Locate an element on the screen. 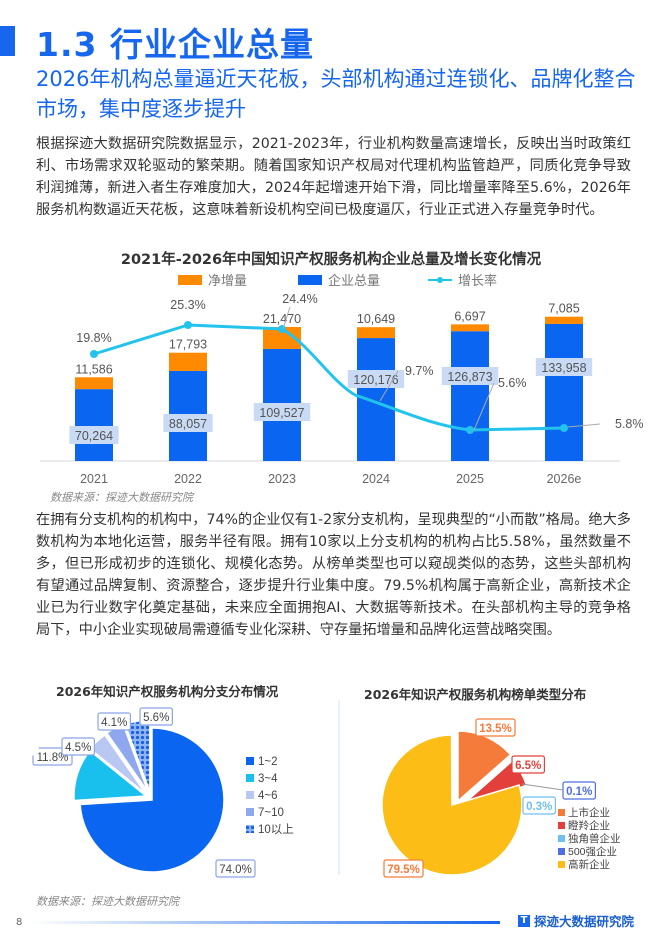 The image size is (662, 945). svg-text: 88,057 is located at coordinates (188, 424).